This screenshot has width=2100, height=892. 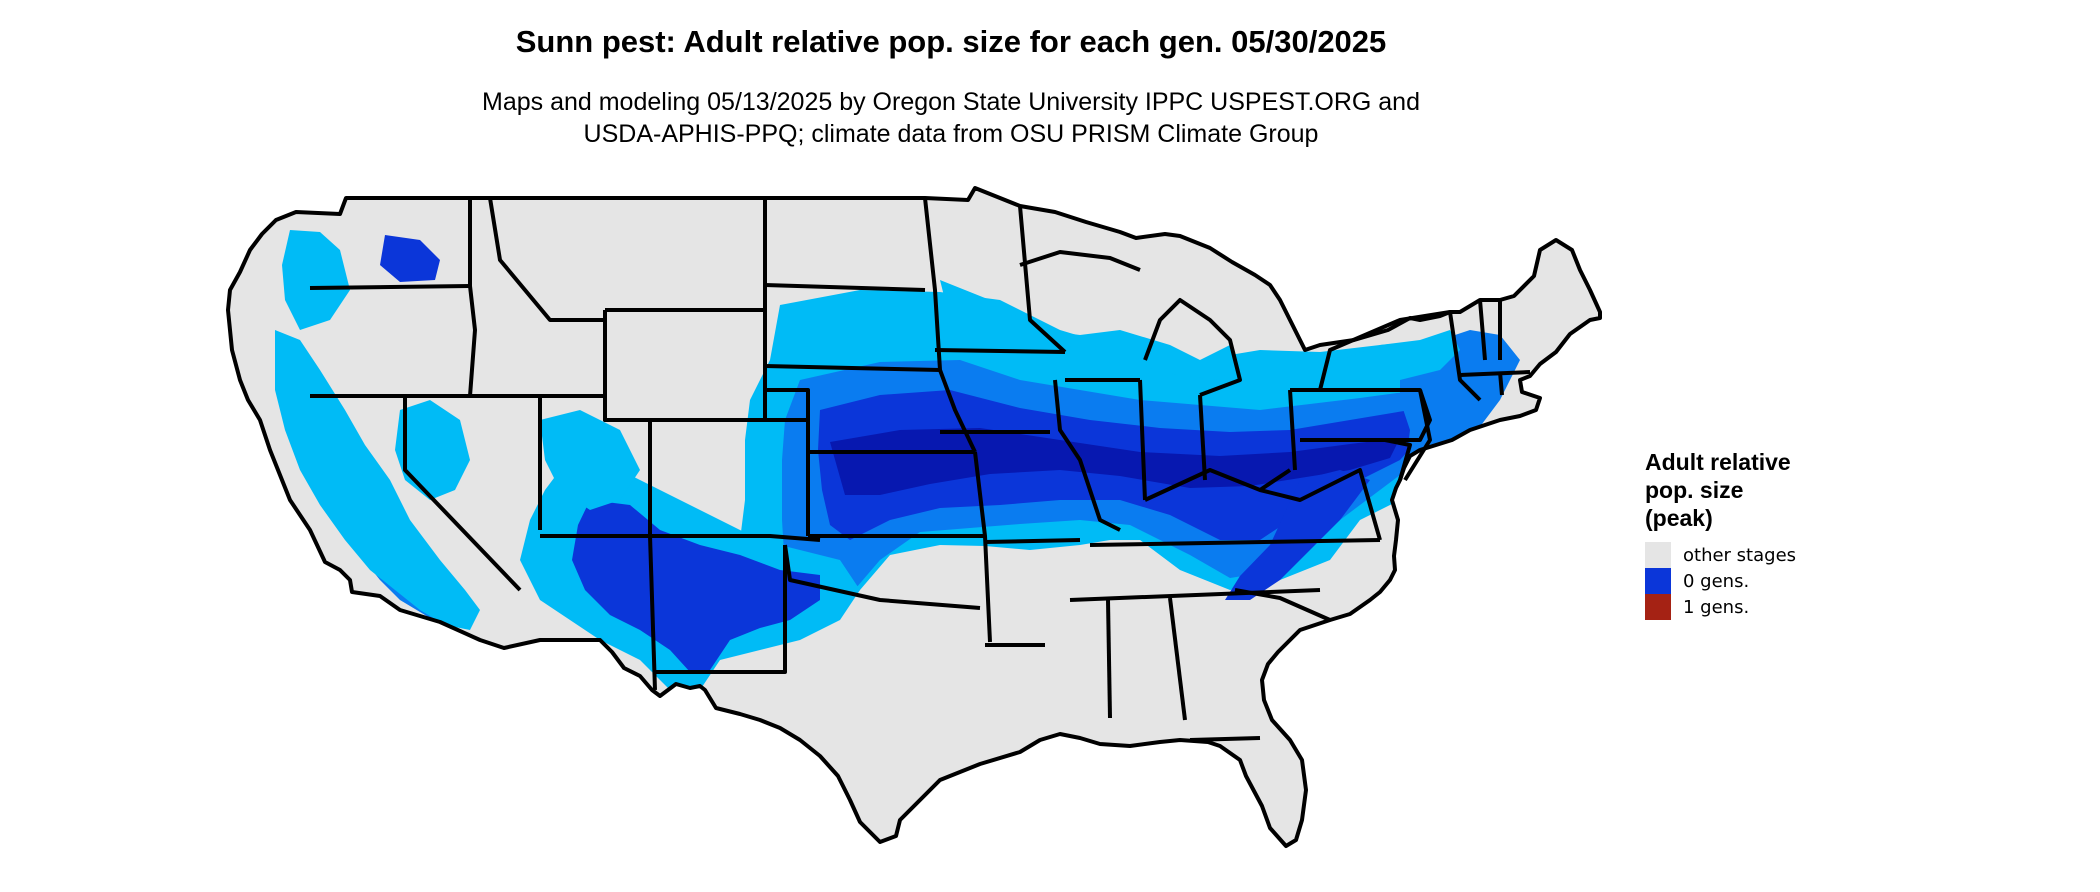 What do you see at coordinates (390, 287) in the screenshot?
I see `border-wa-or` at bounding box center [390, 287].